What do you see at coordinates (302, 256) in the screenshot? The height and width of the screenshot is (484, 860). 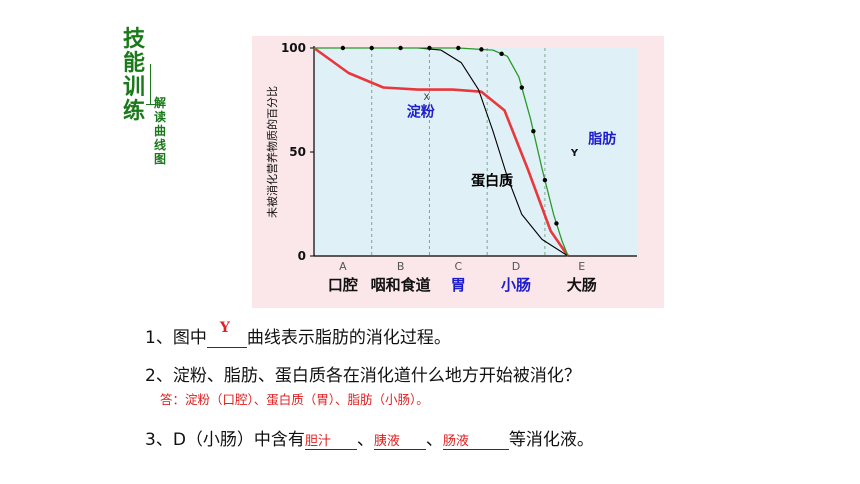 I see `y-tick-label: 0` at bounding box center [302, 256].